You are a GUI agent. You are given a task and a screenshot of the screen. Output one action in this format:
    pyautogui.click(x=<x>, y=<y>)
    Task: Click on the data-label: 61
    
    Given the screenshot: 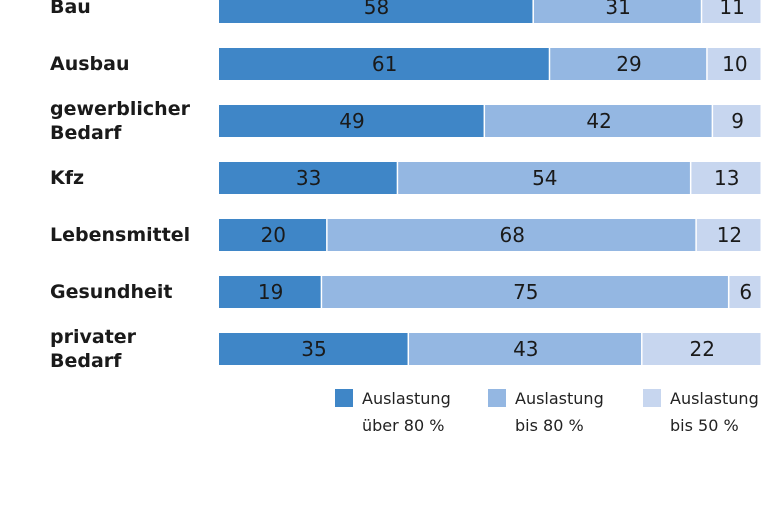 What is the action you would take?
    pyautogui.click(x=384, y=64)
    